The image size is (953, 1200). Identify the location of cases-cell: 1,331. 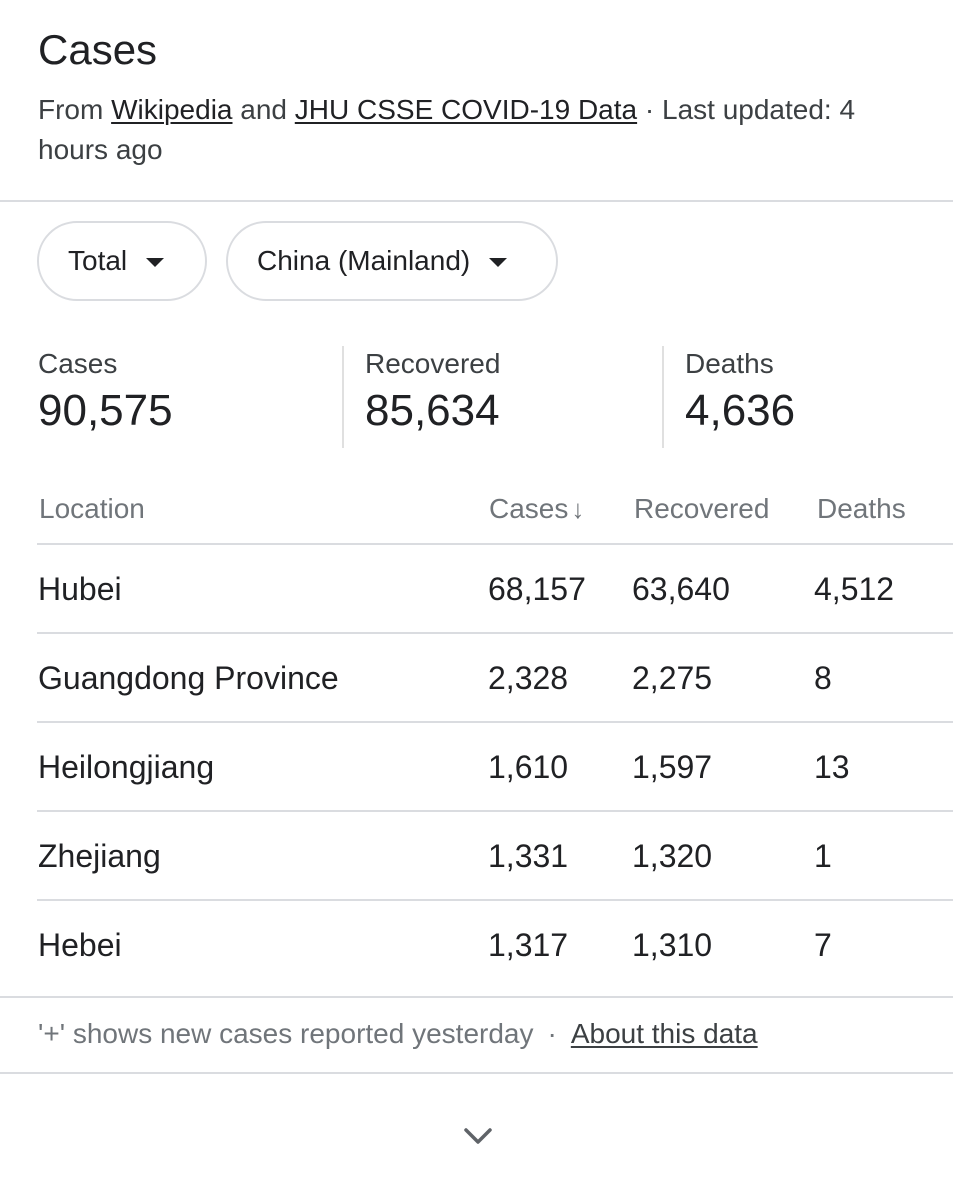
(528, 856).